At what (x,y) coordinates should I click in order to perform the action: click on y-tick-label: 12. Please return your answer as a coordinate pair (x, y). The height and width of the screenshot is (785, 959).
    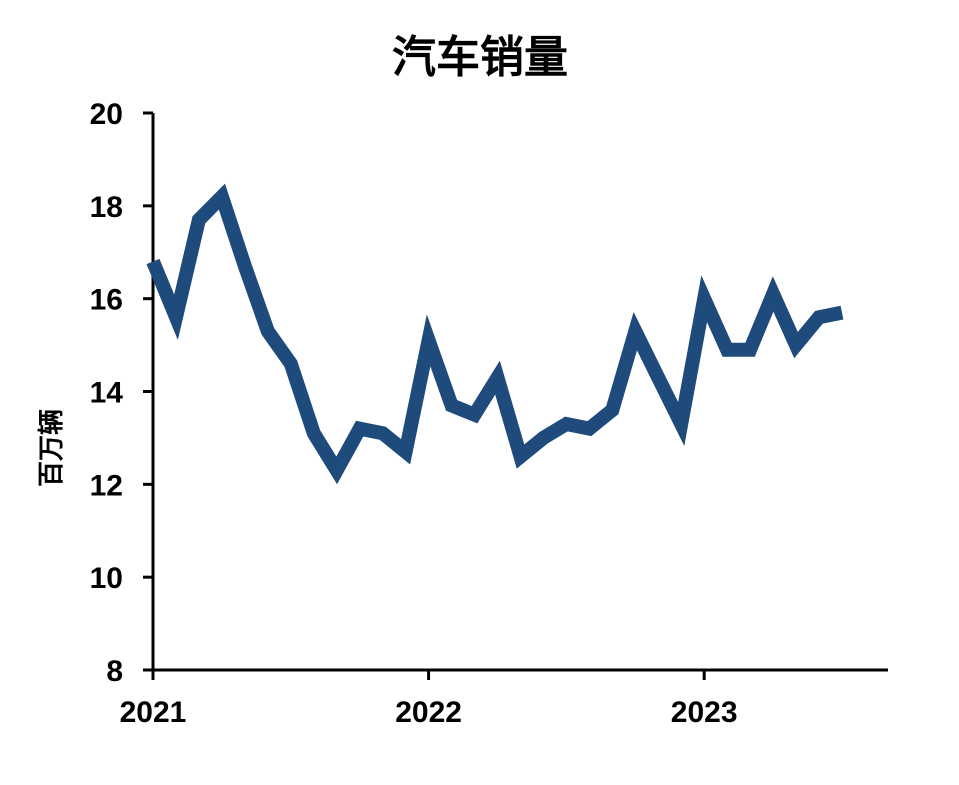
    Looking at the image, I should click on (106, 485).